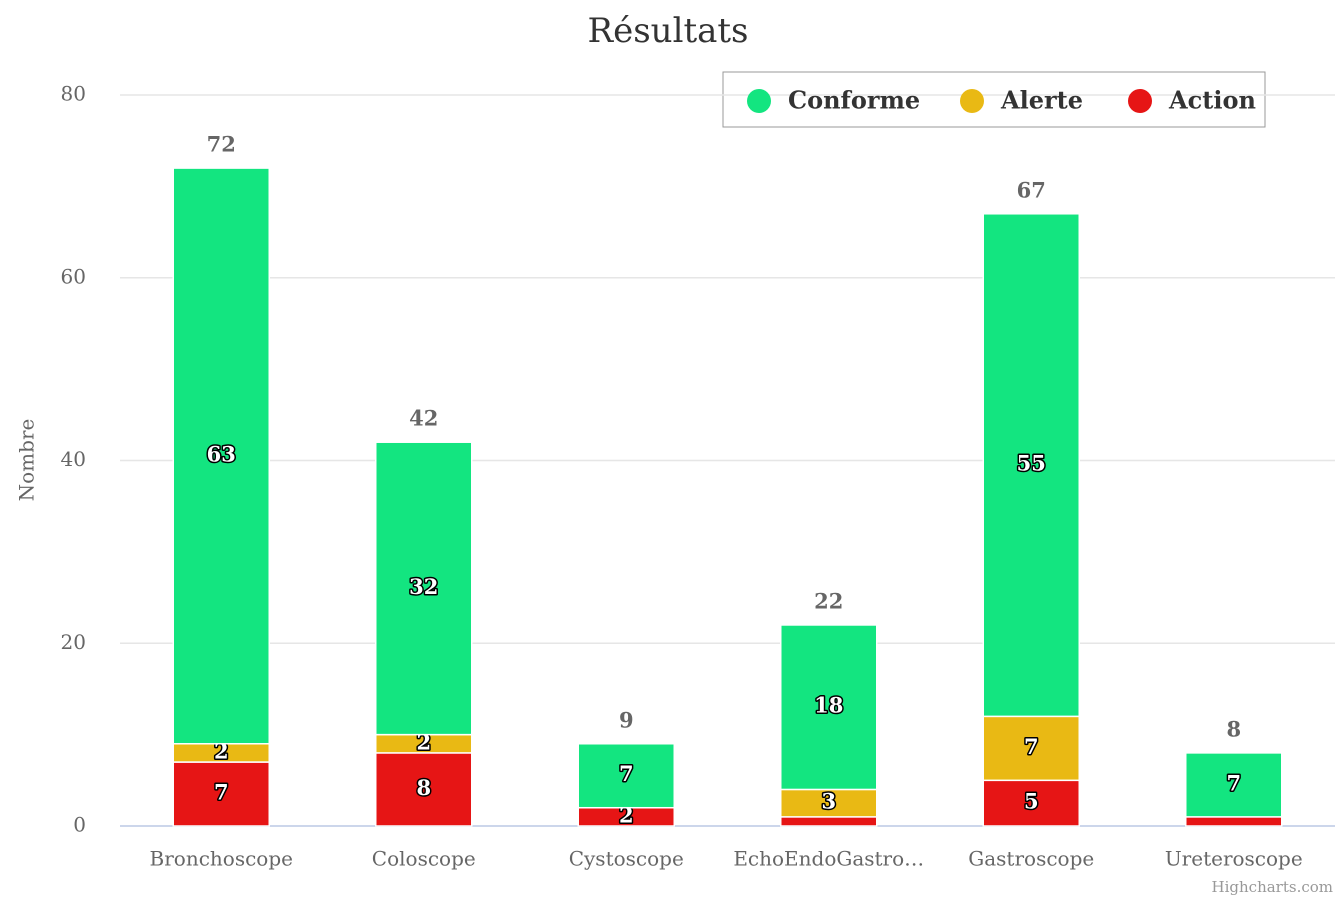 The width and height of the screenshot is (1337, 900). I want to click on x-tick-label: Bronchoscope, so click(221, 859).